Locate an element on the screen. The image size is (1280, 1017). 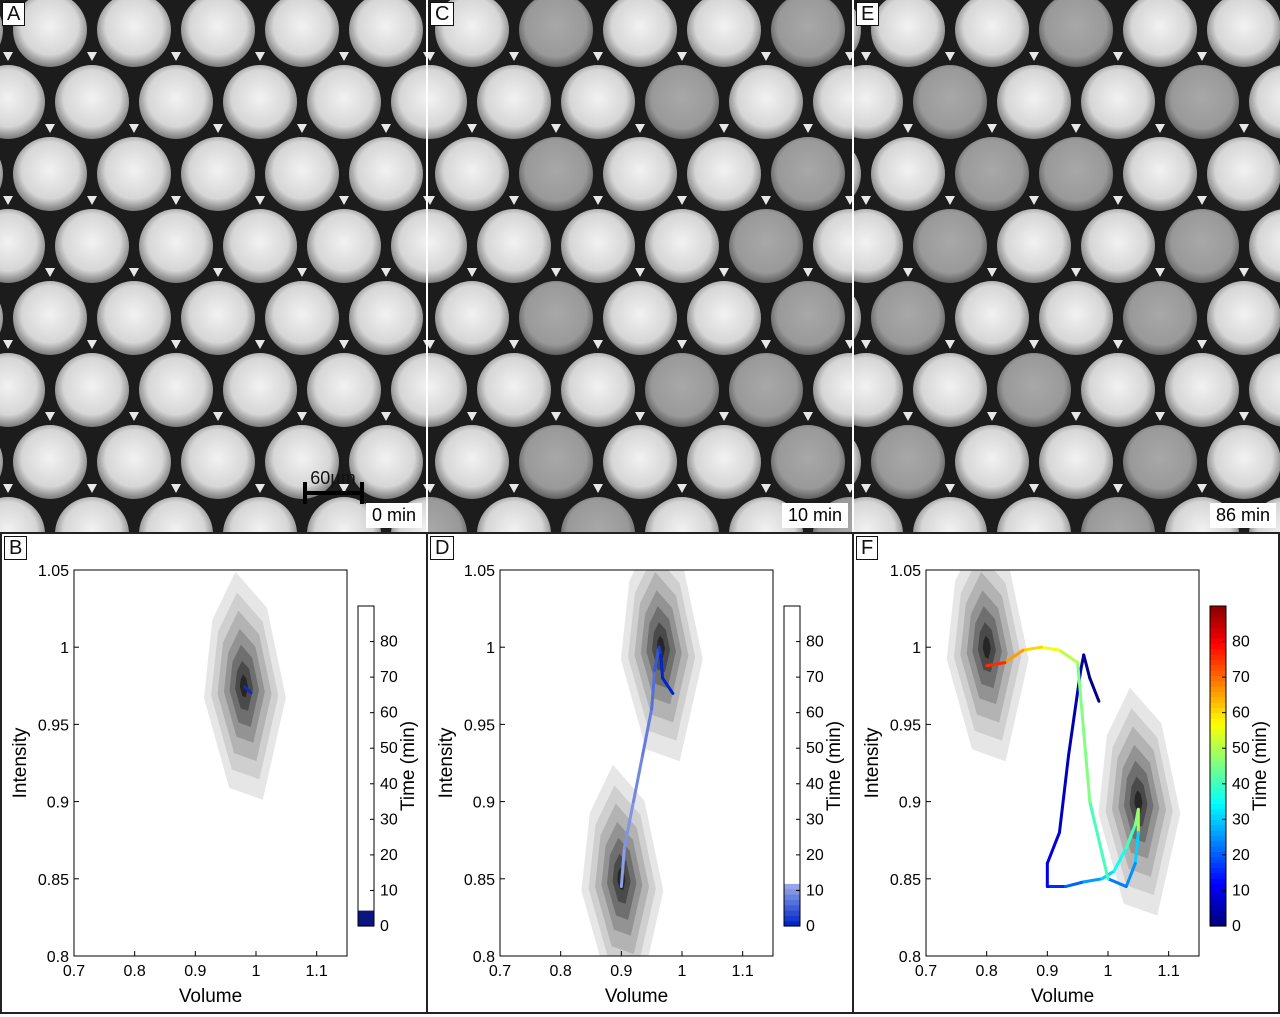
colorbar-frame is located at coordinates (792, 766).